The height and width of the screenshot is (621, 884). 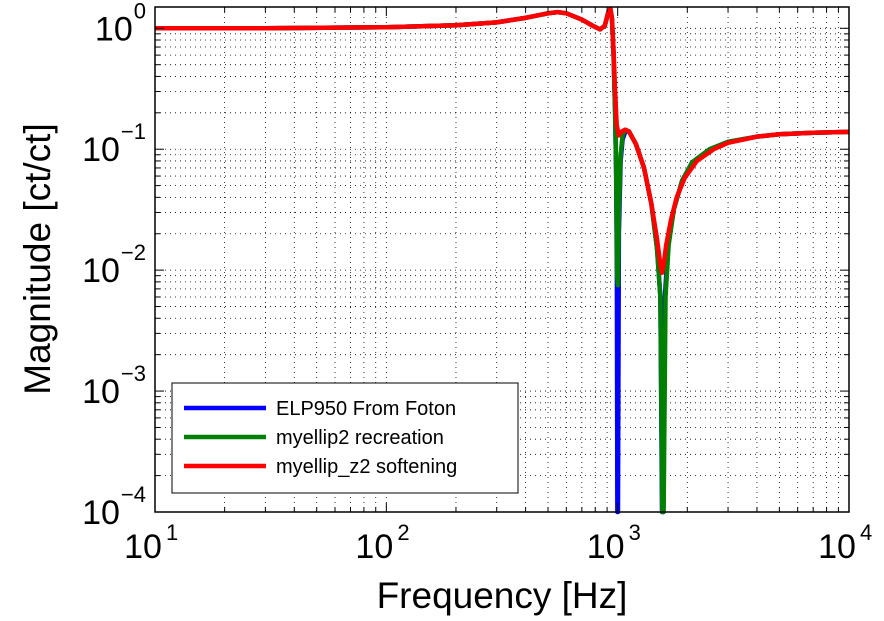 I want to click on x-axis-label: Frequency [Hz], so click(x=502, y=595).